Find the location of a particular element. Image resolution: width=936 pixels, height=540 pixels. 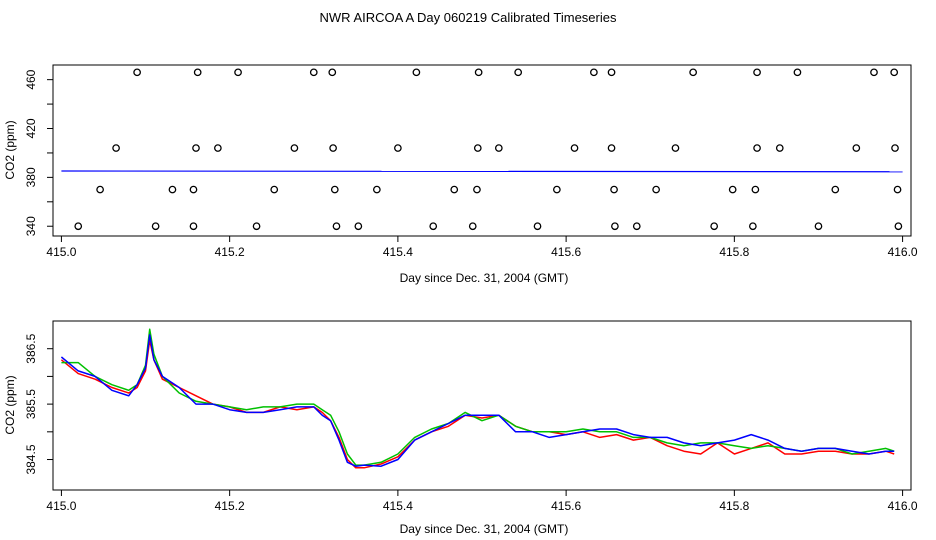

calibrated-y-ticks: 384.5 385.5 386.5 is located at coordinates (38, 404).